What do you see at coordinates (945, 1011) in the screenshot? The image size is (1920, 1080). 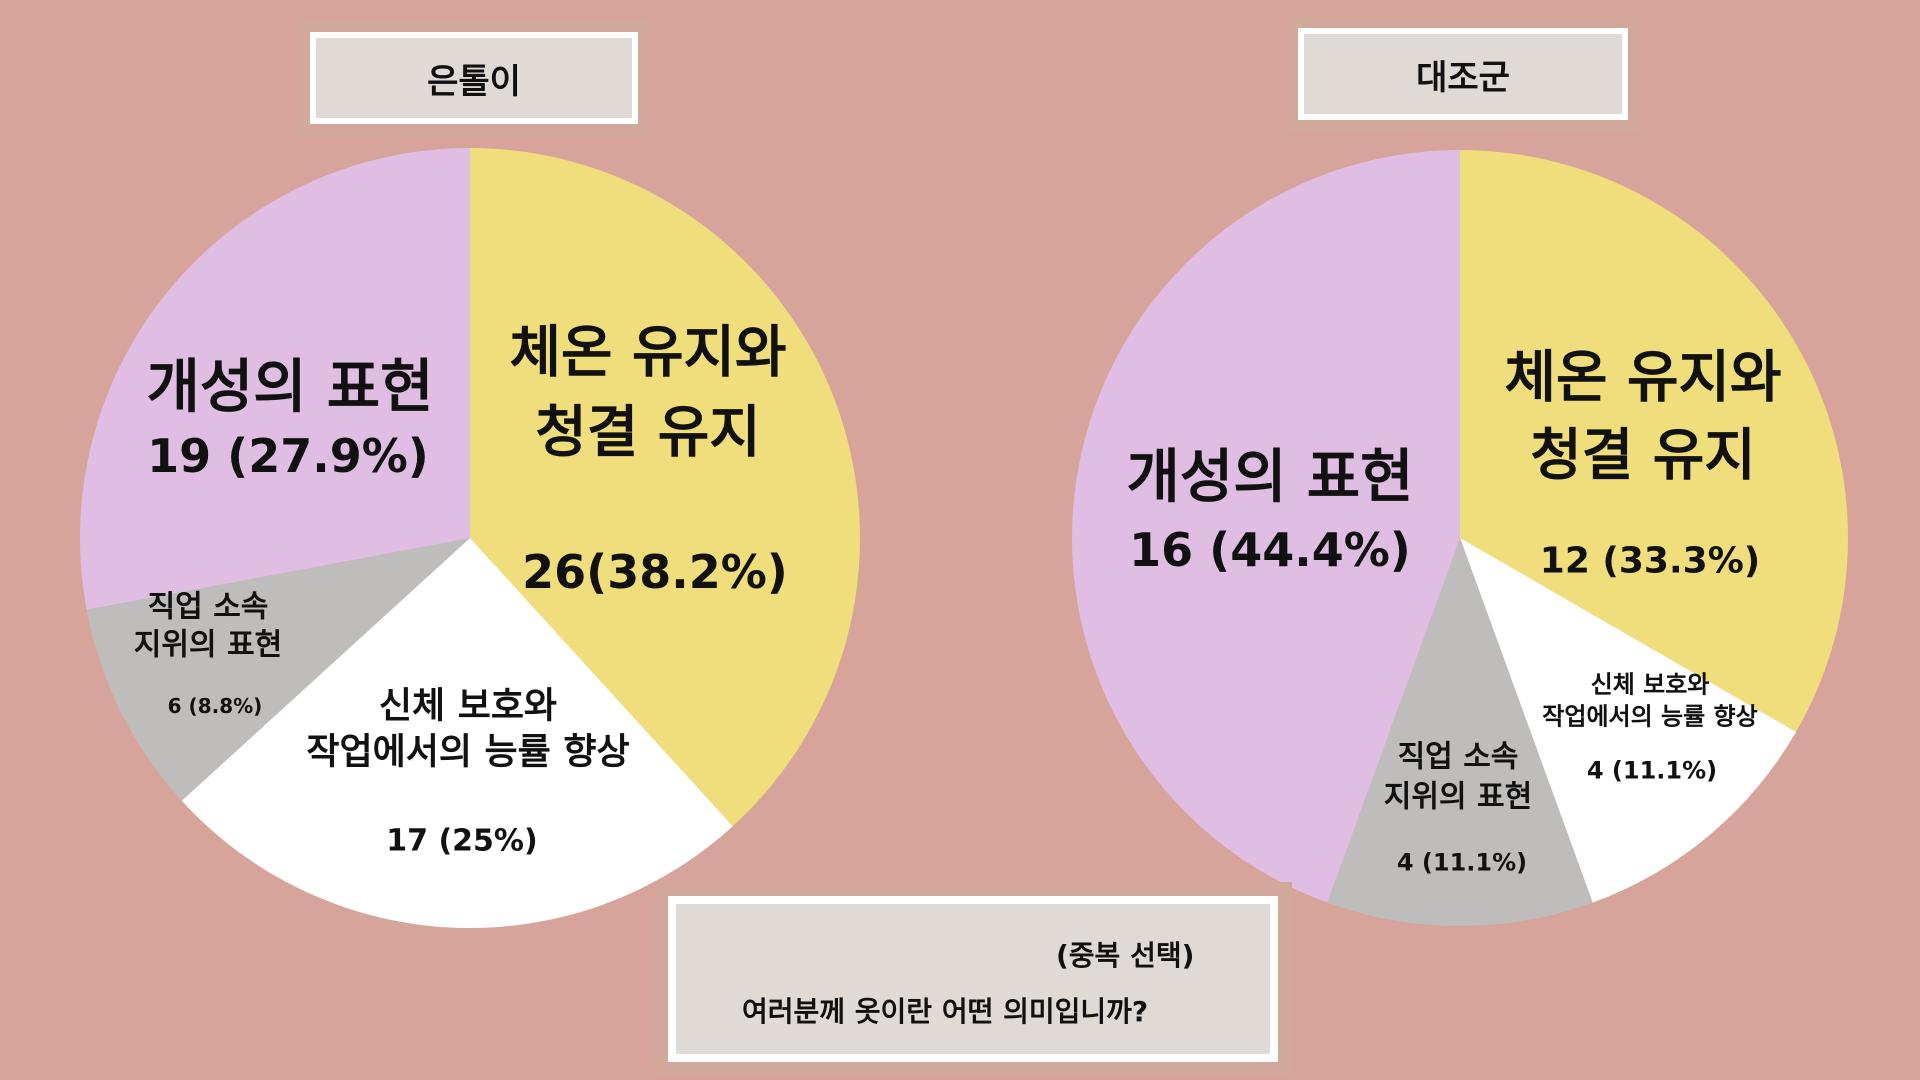 I see `question-text: 여러분께 옷이란 어떤 의미입니까?` at bounding box center [945, 1011].